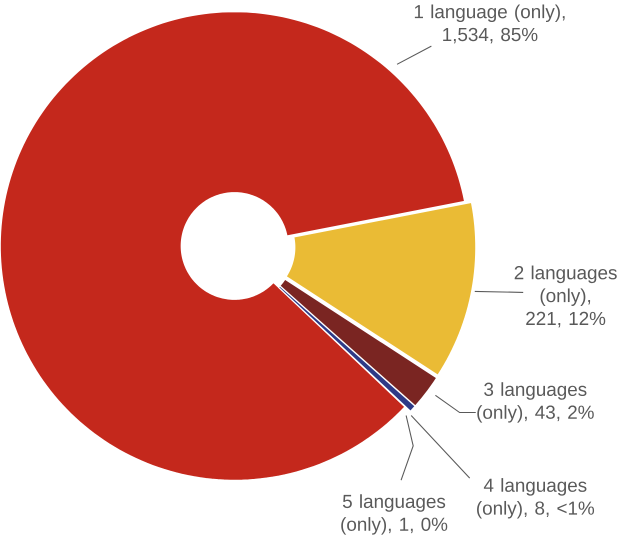 Image resolution: width=634 pixels, height=539 pixels. Describe the element at coordinates (565, 296) in the screenshot. I see `slice-label: 2 languages (only), 221, 12%` at that location.